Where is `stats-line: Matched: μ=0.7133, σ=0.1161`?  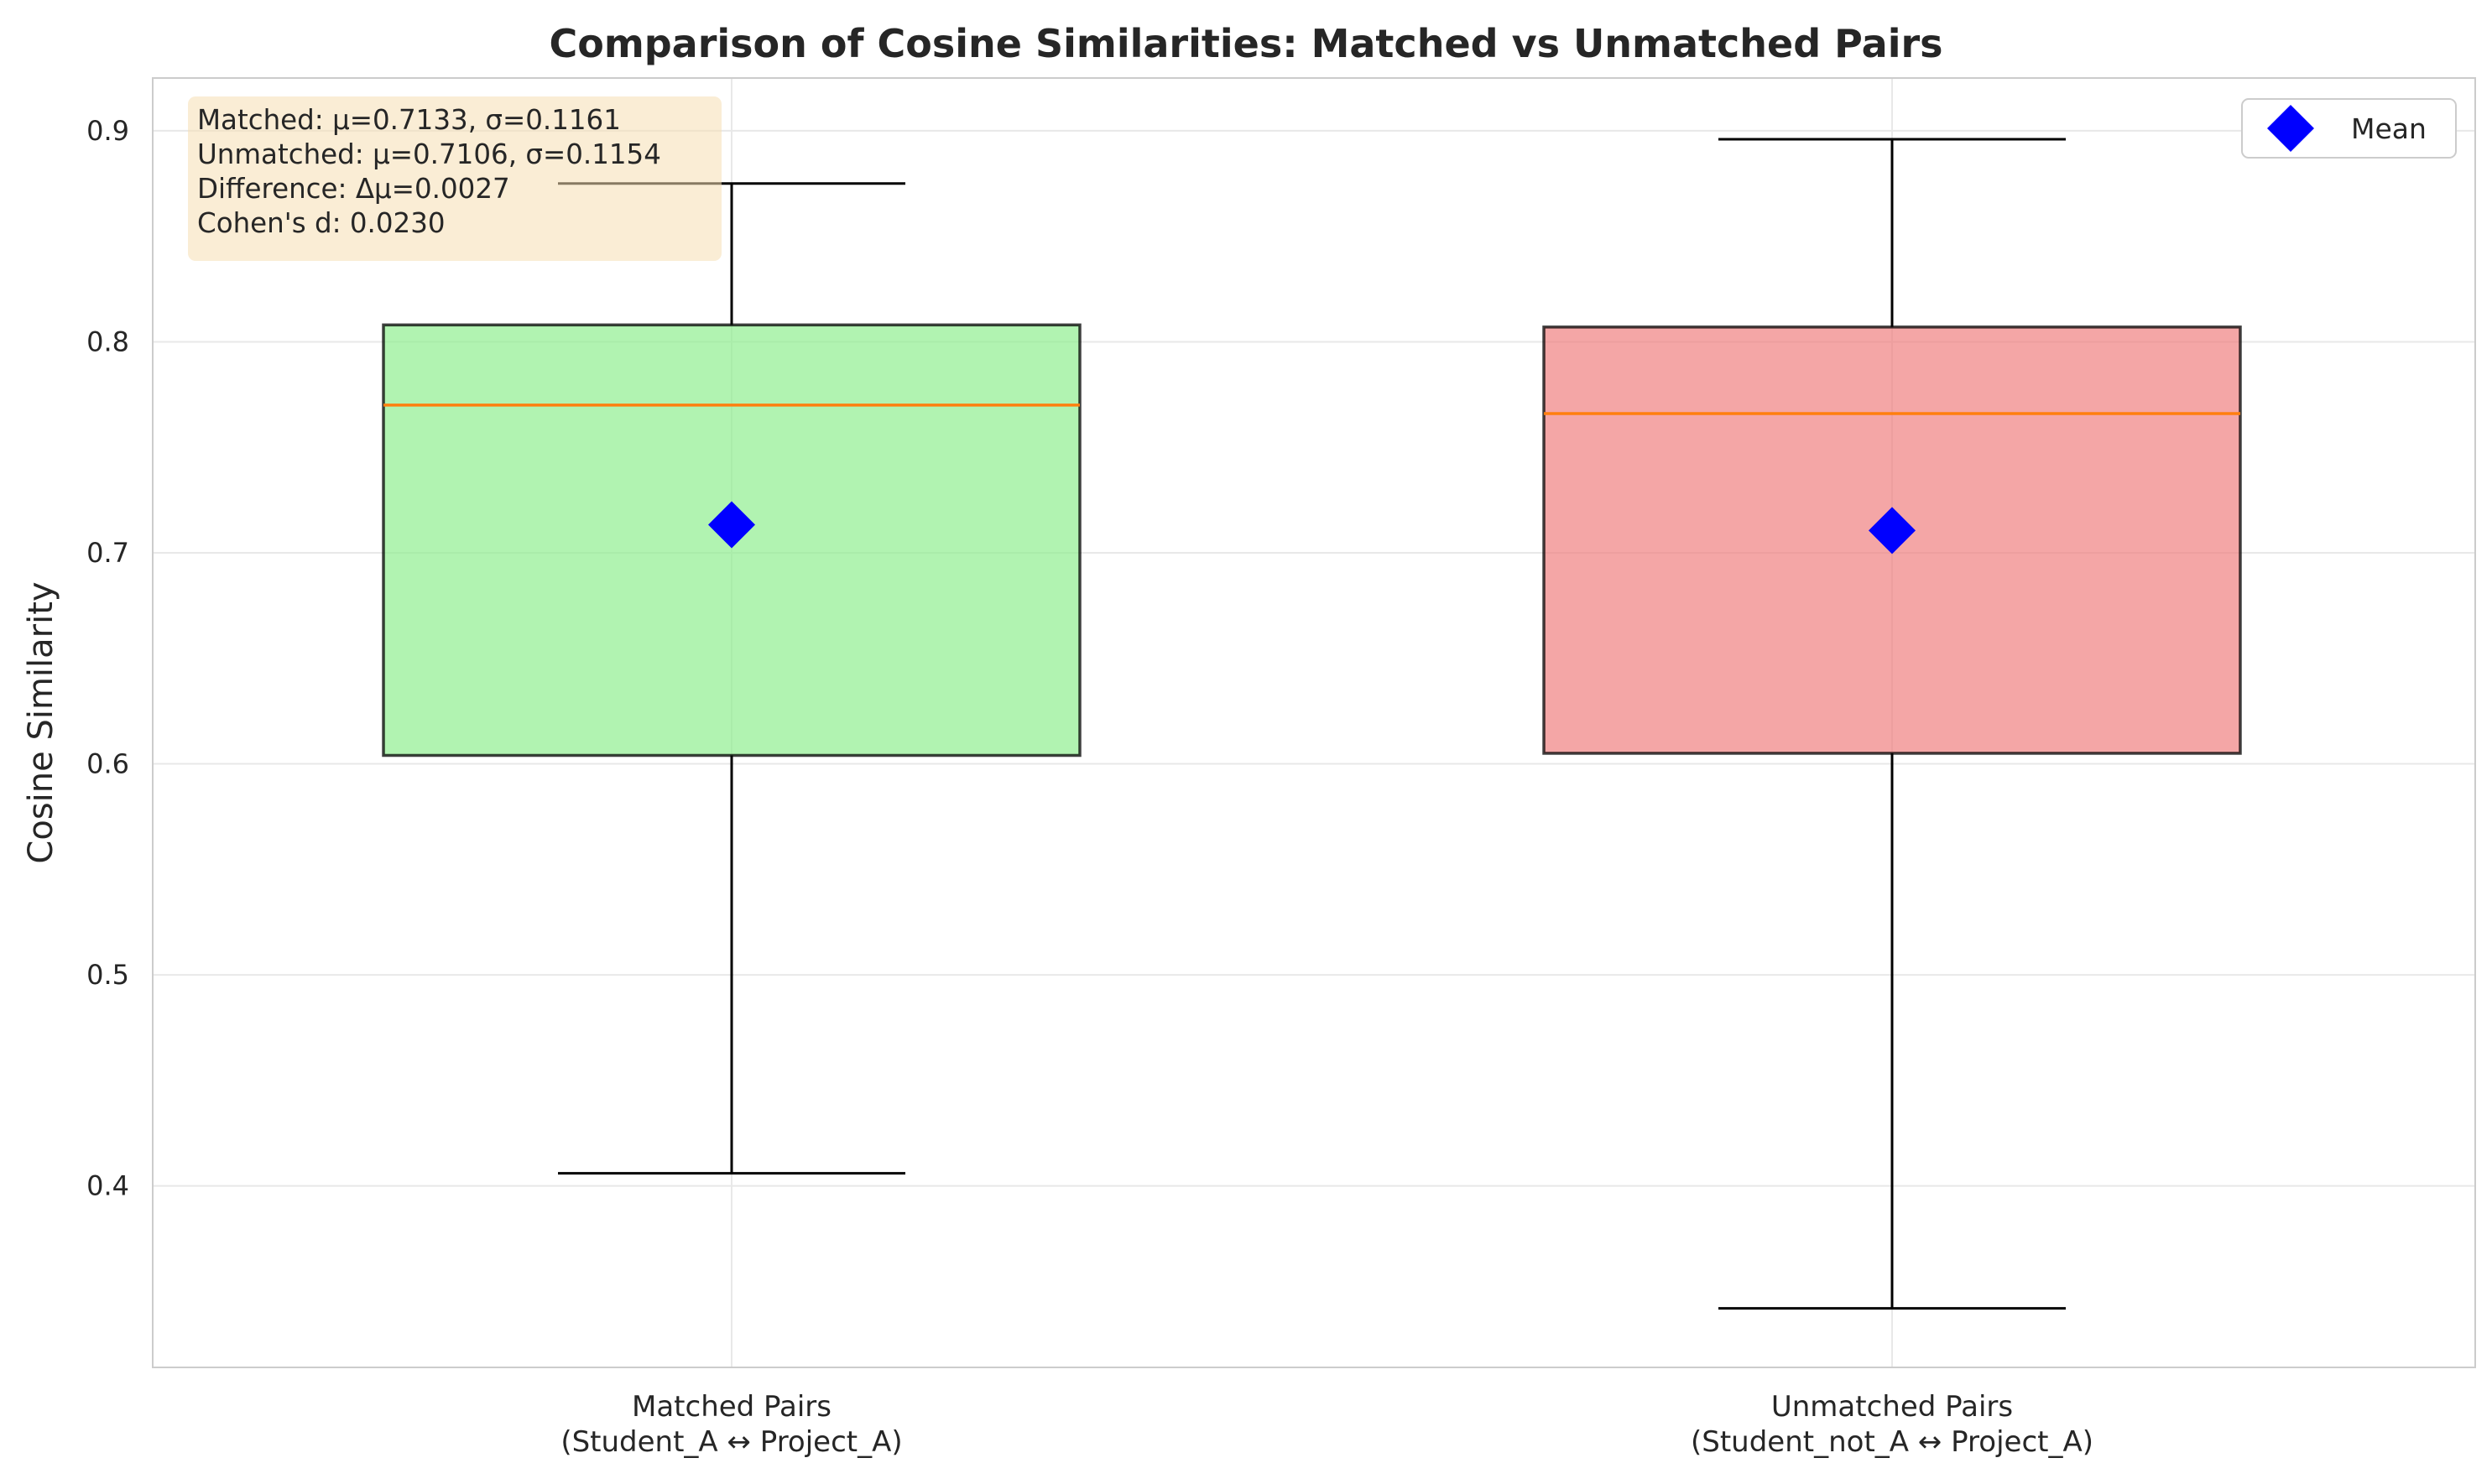 stats-line: Matched: μ=0.7133, σ=0.1161 is located at coordinates (409, 120).